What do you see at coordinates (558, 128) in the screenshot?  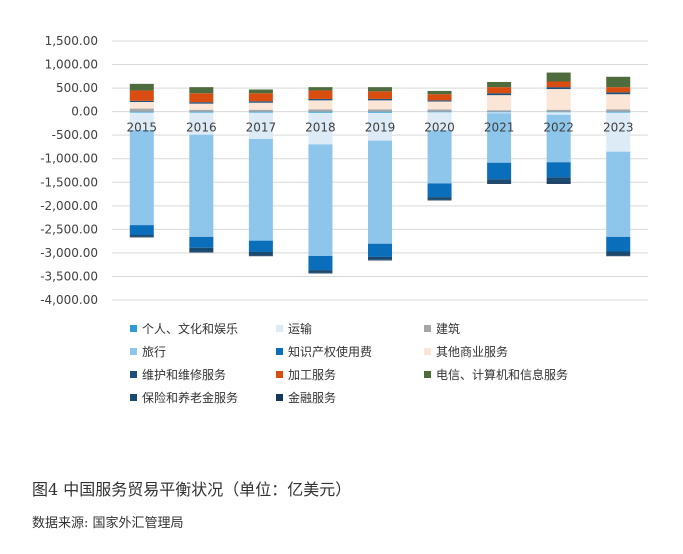 I see `x-tick-label: 2022` at bounding box center [558, 128].